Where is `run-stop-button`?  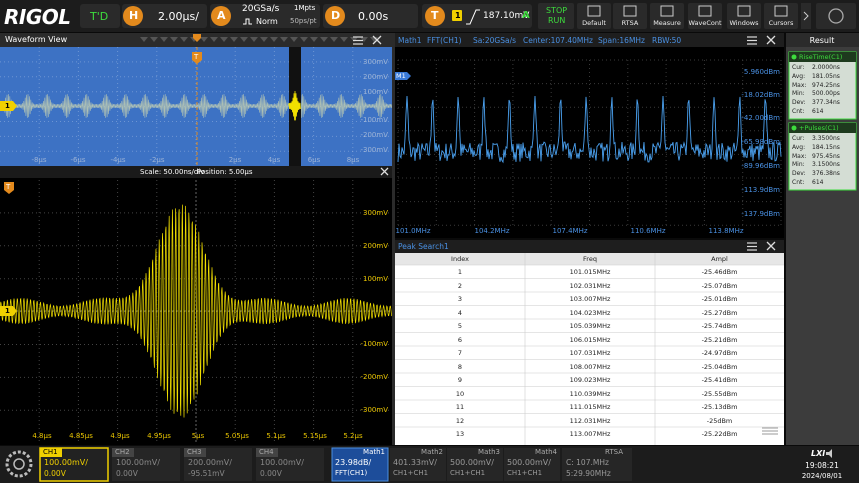
run-stop-button is located at coordinates (556, 16).